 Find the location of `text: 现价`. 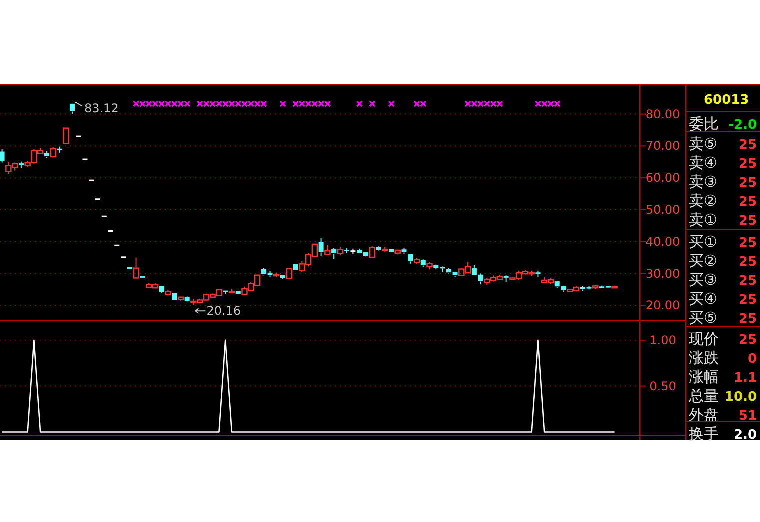

text: 现价 is located at coordinates (704, 339).